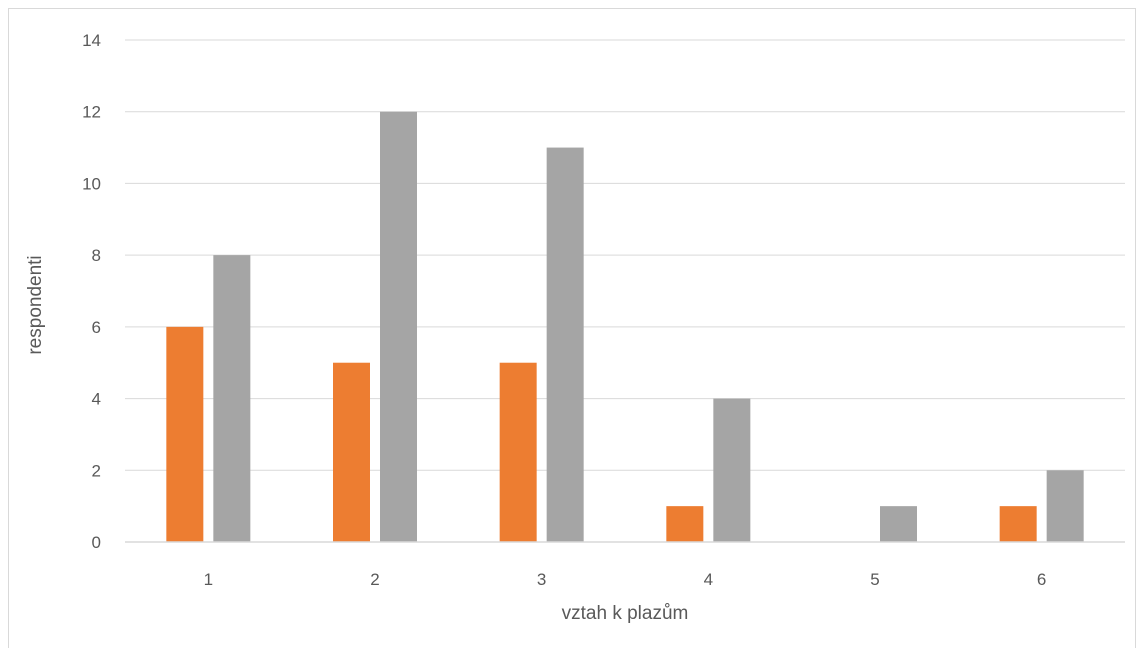 The image size is (1146, 653). Describe the element at coordinates (541, 579) in the screenshot. I see `x-tick-label: 3` at that location.